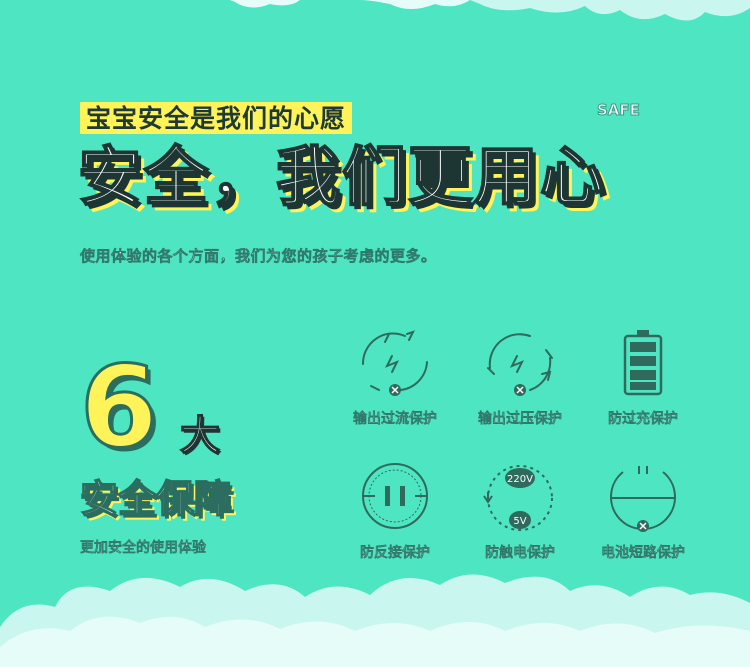 The height and width of the screenshot is (667, 750). I want to click on feature-label: 防反接保护, so click(395, 553).